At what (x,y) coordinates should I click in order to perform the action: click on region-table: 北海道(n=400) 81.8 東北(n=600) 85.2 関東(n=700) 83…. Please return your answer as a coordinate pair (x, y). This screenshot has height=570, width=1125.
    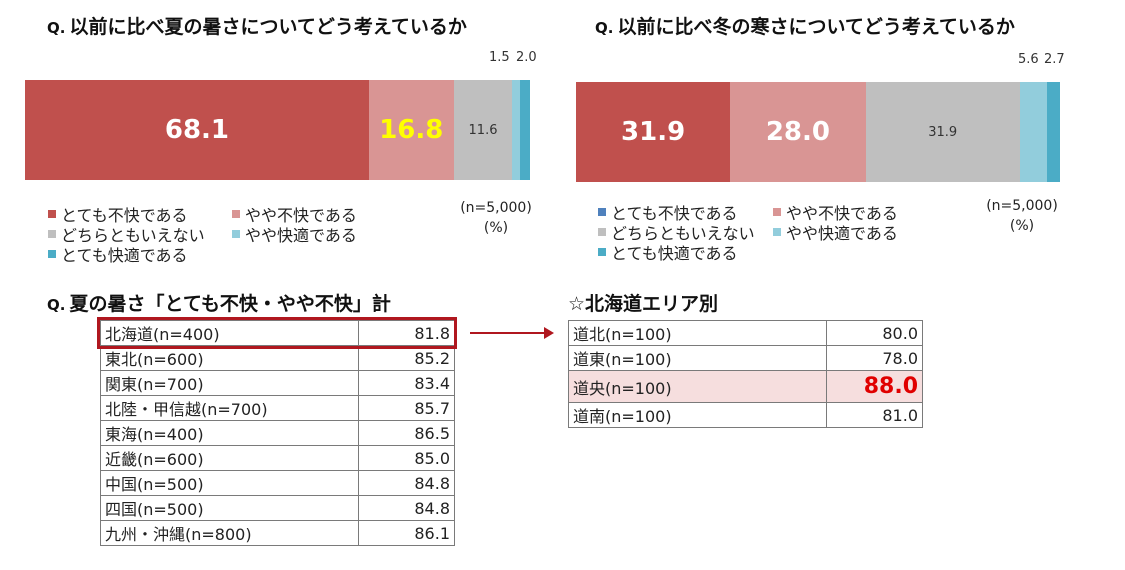
    Looking at the image, I should click on (277, 433).